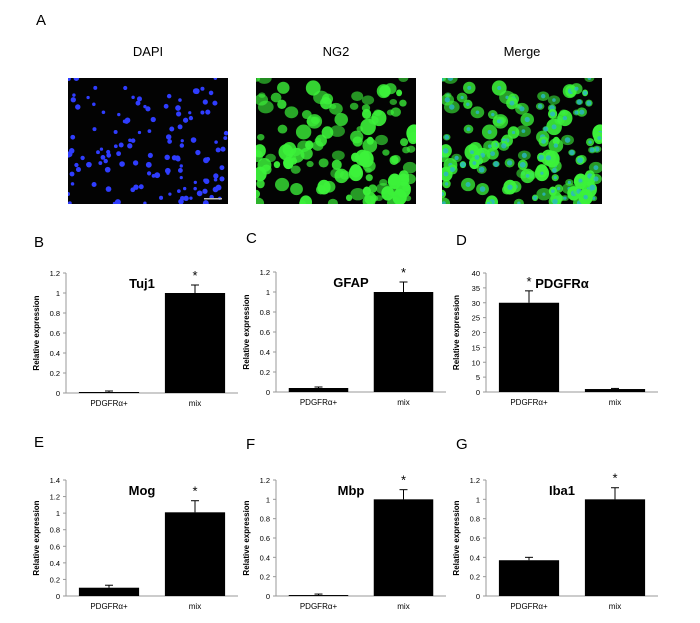 This screenshot has height=623, width=700. Describe the element at coordinates (55, 313) in the screenshot. I see `y-tick-label: 0.8` at that location.